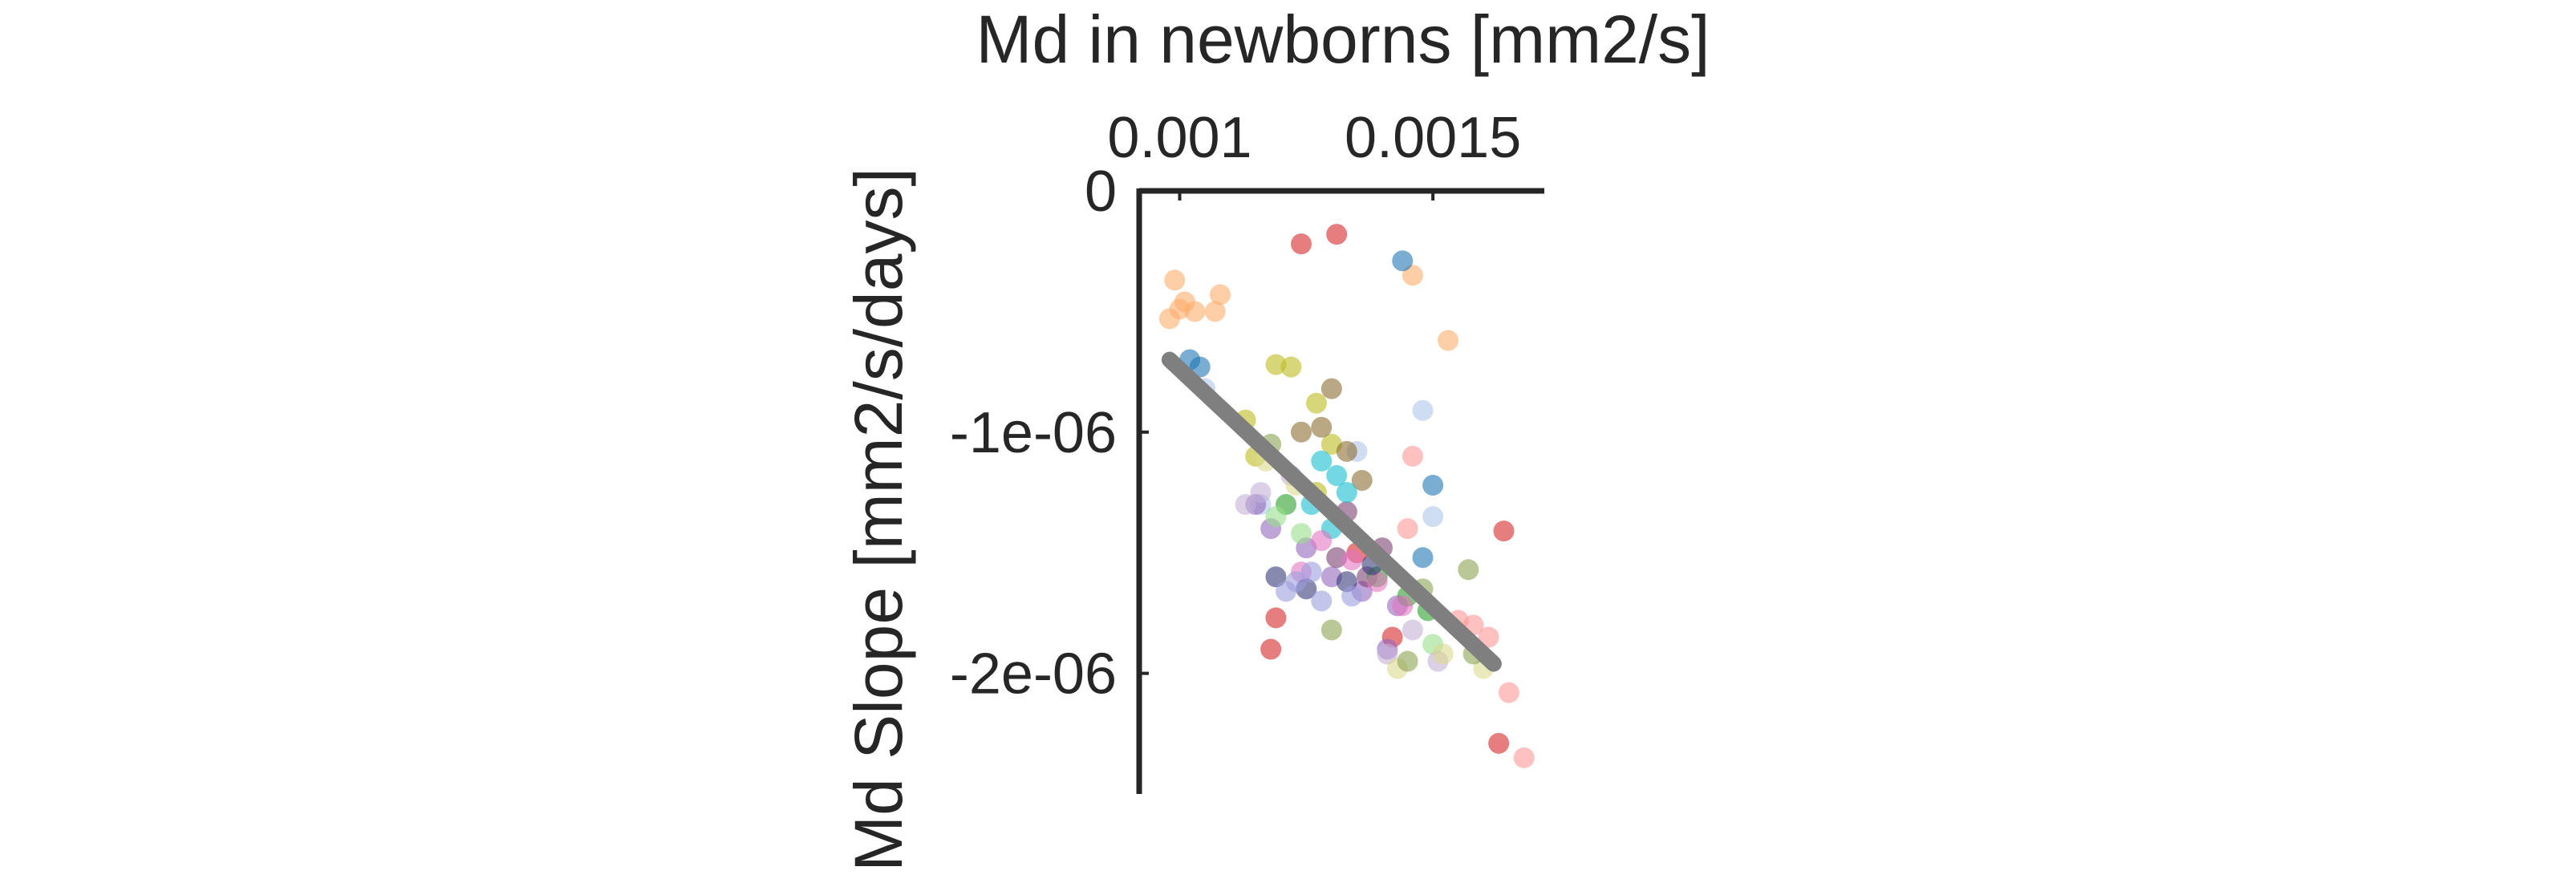  What do you see at coordinates (1179, 138) in the screenshot?
I see `x-tick-label: 0.001` at bounding box center [1179, 138].